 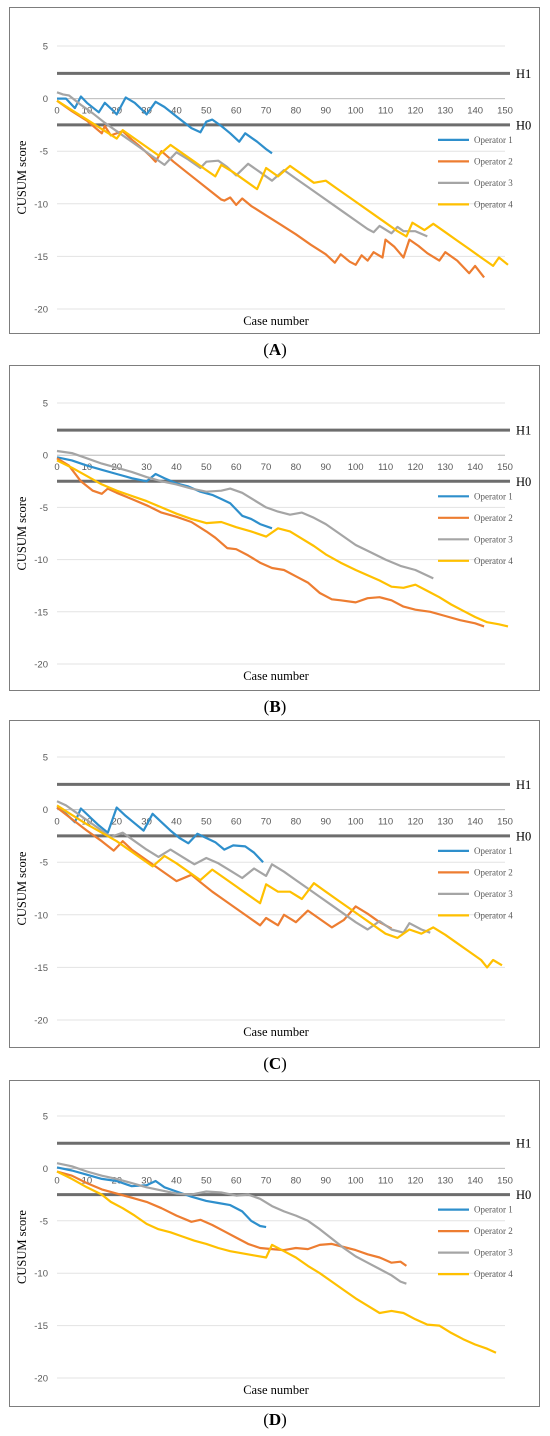 I want to click on panel-label-b: (B), so click(x=275, y=706).